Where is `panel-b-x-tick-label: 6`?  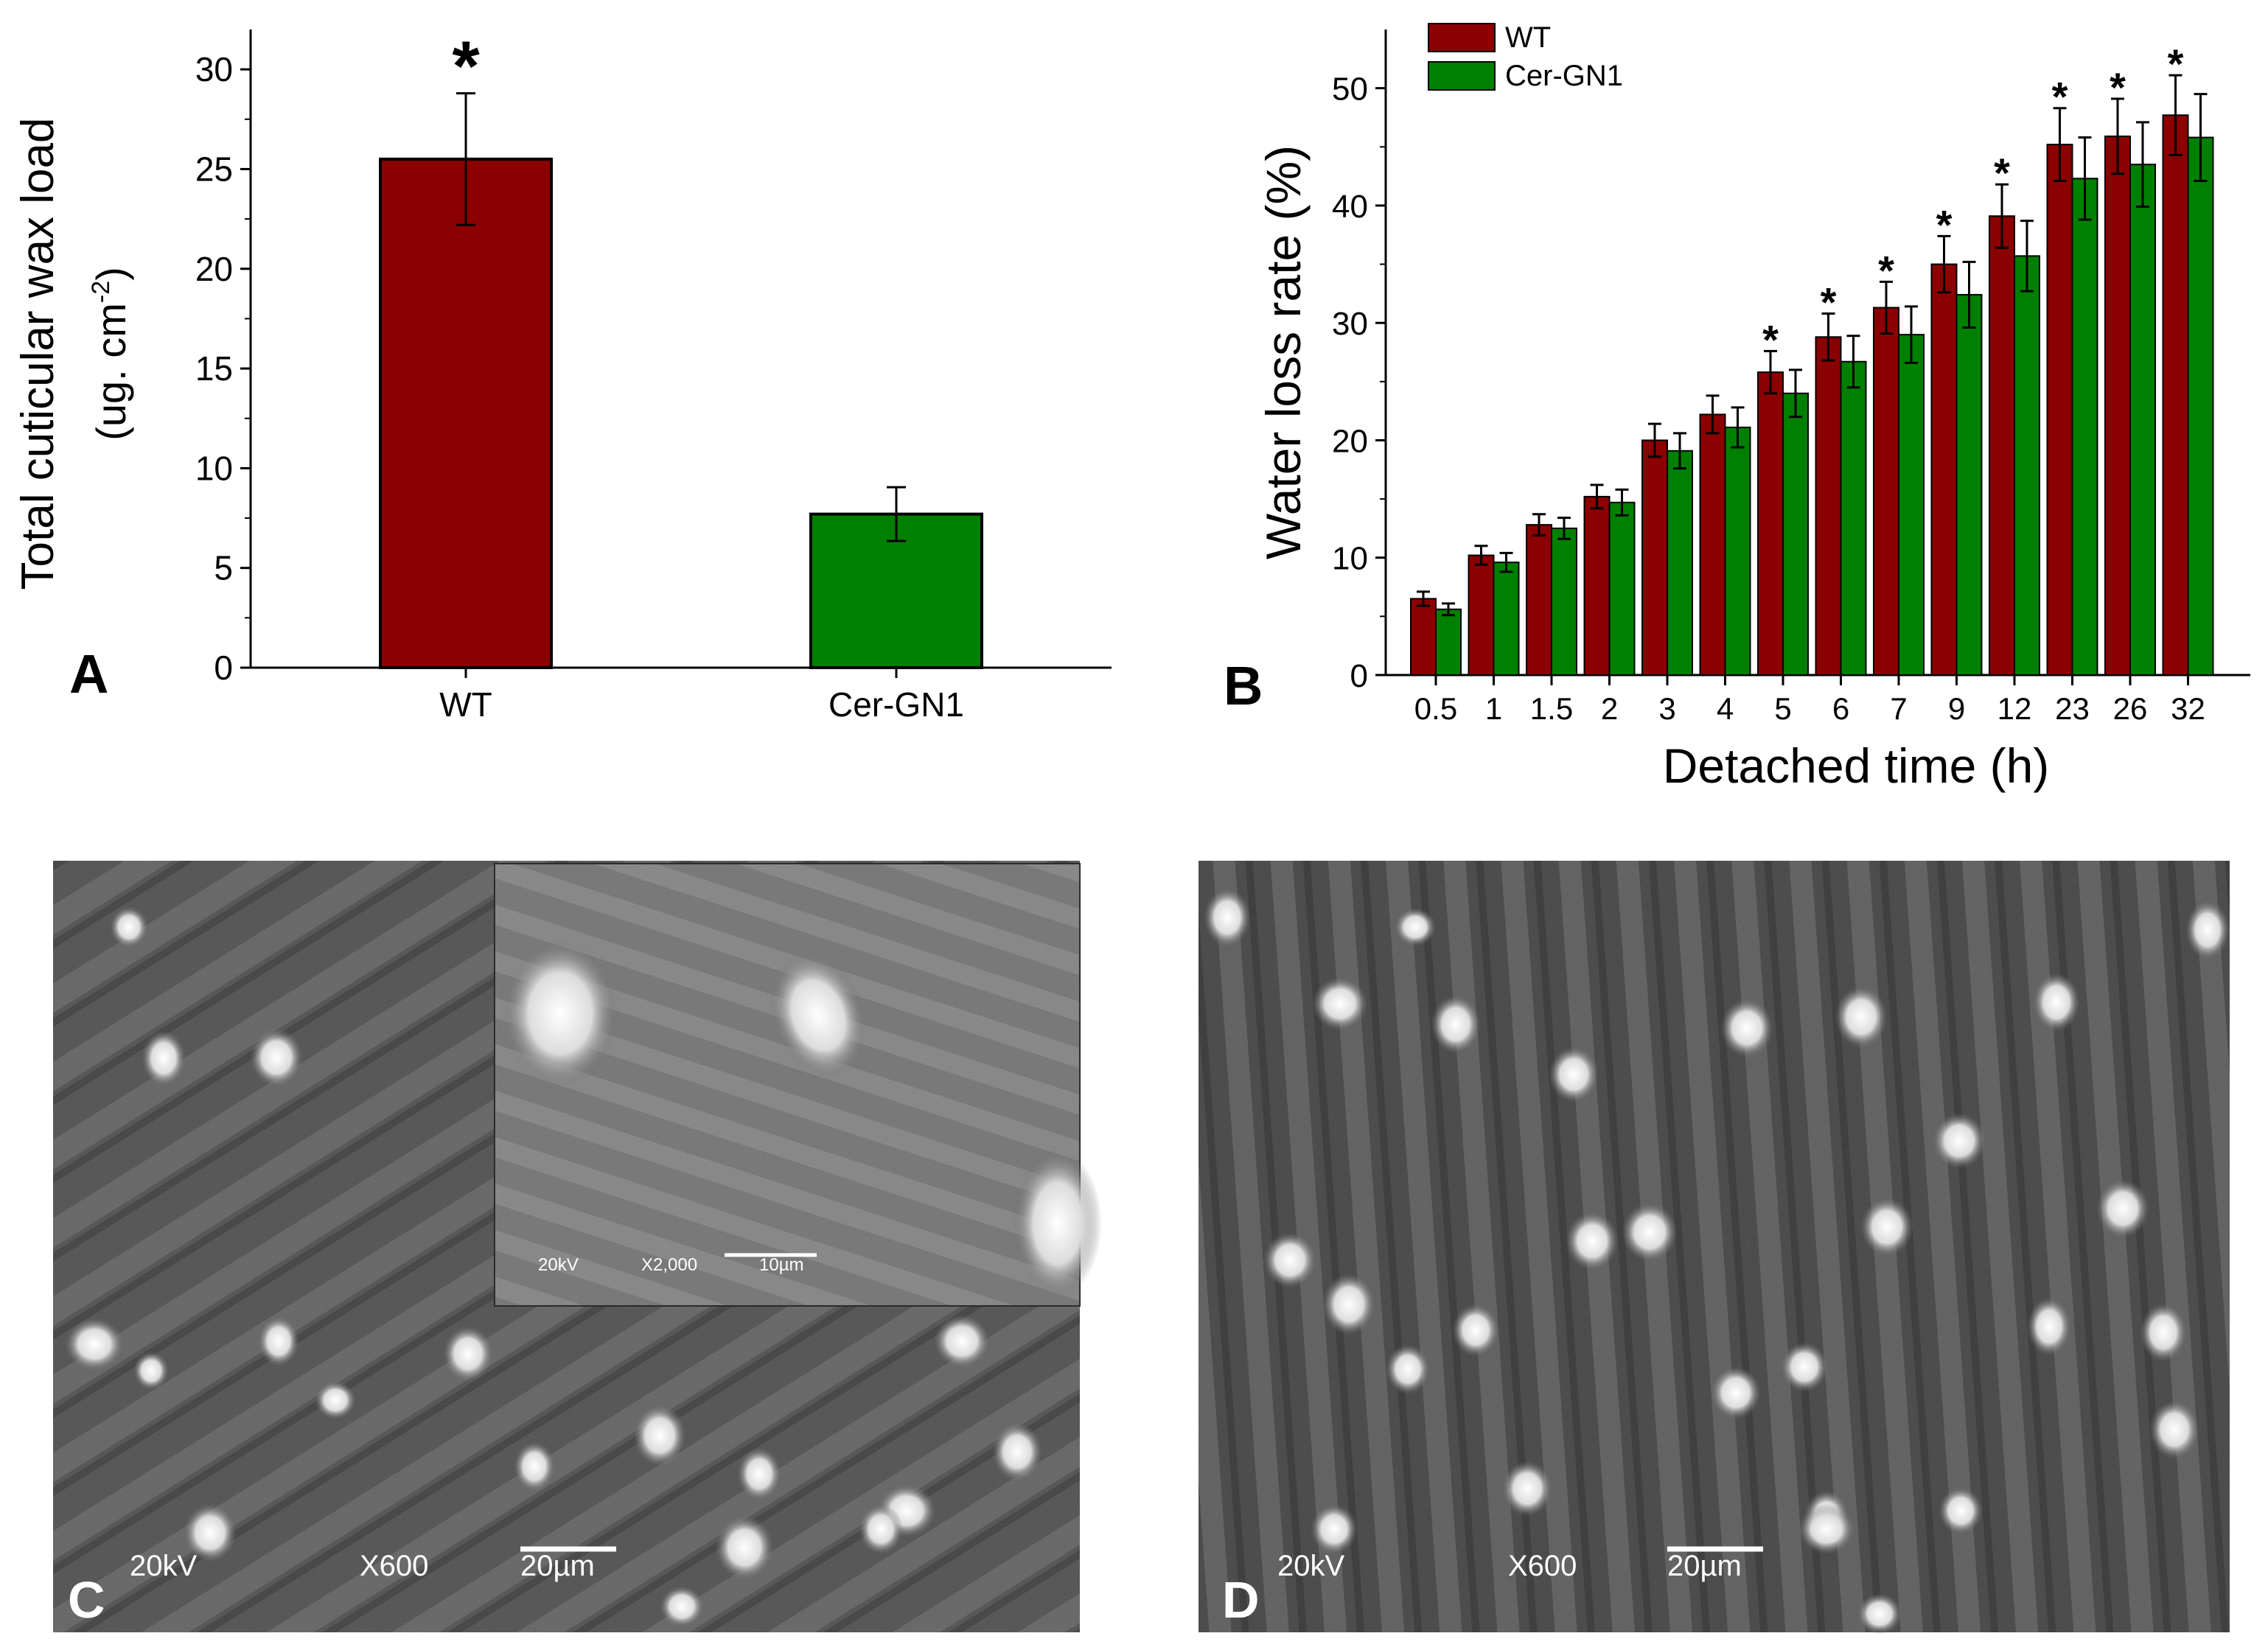 panel-b-x-tick-label: 6 is located at coordinates (1840, 708).